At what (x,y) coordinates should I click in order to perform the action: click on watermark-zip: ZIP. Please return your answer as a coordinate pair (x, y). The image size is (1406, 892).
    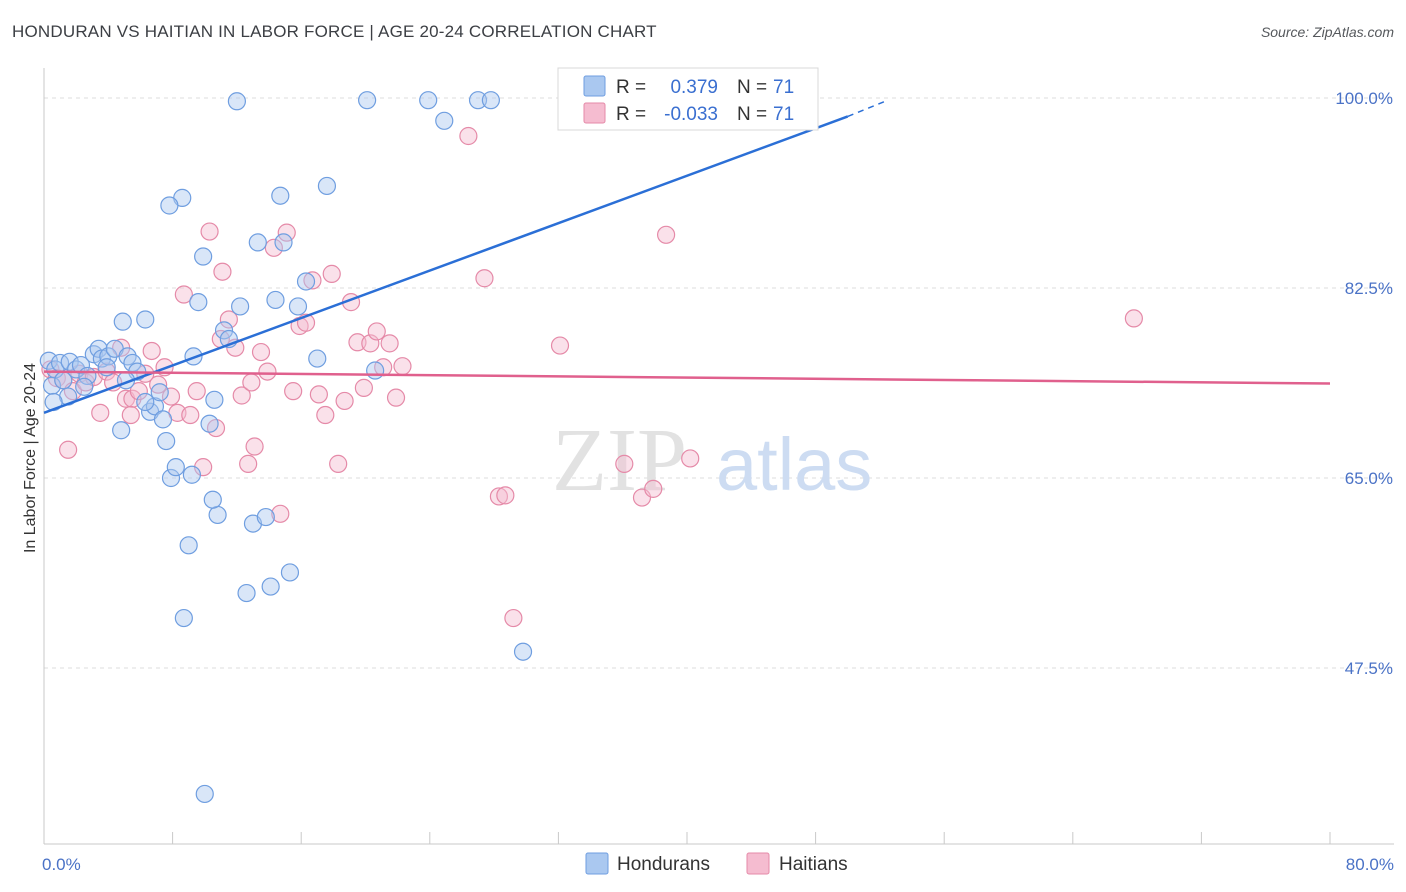
    Looking at the image, I should click on (619, 460).